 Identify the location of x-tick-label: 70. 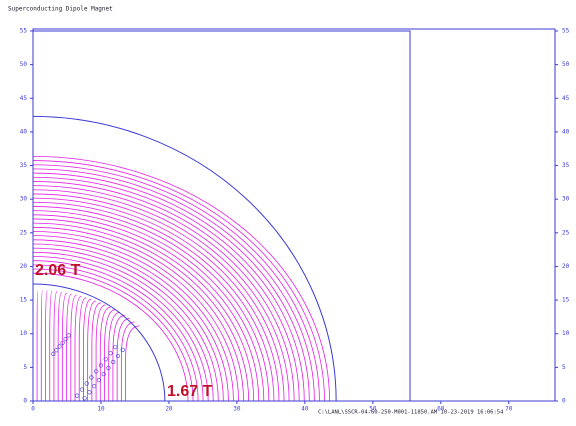
(509, 409).